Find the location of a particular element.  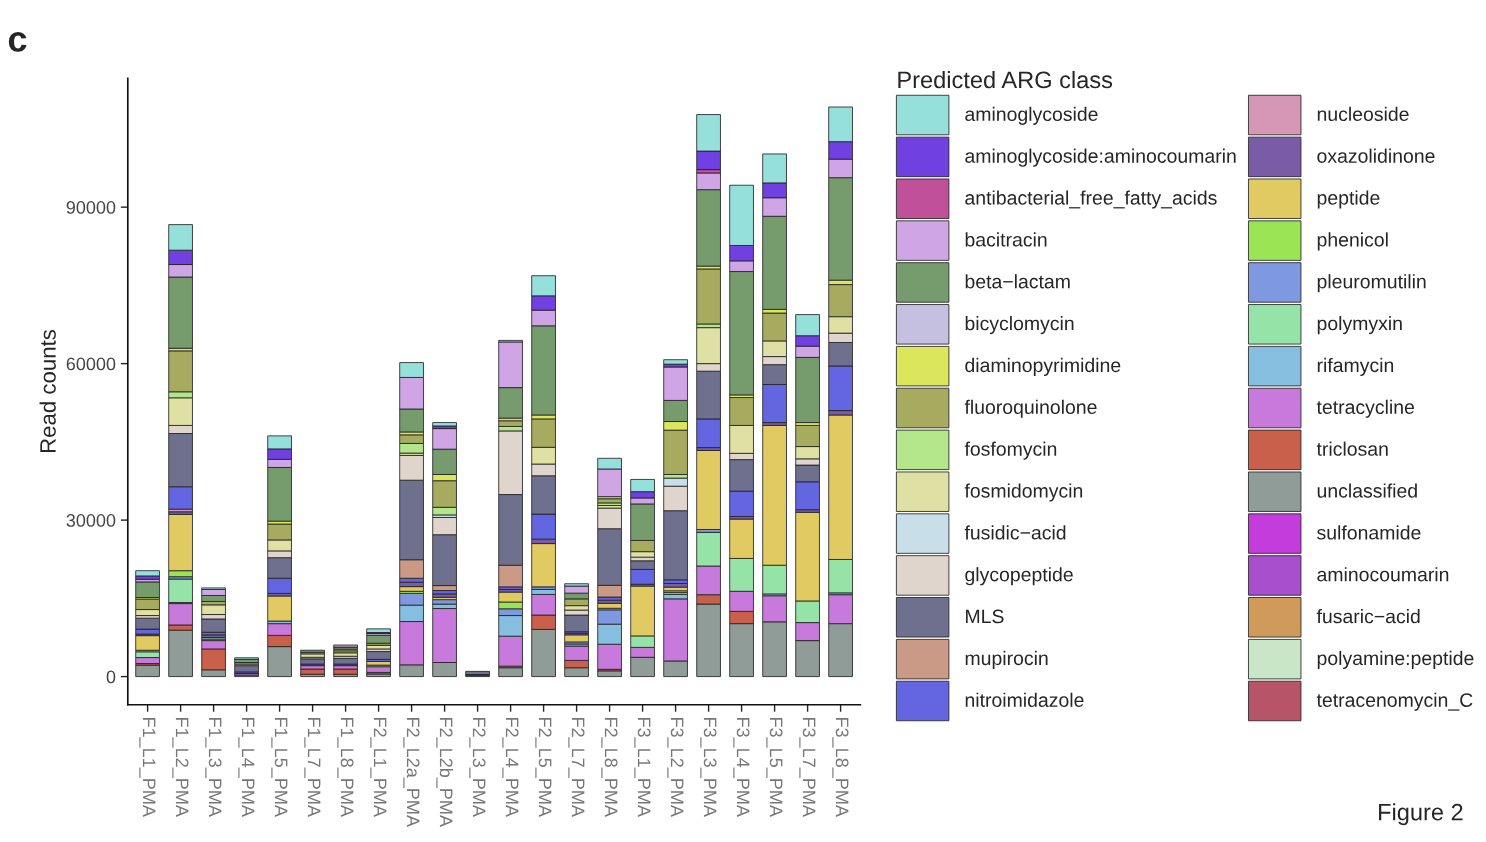

x-tick-label: F2_L1_PMA is located at coordinates (378, 767).